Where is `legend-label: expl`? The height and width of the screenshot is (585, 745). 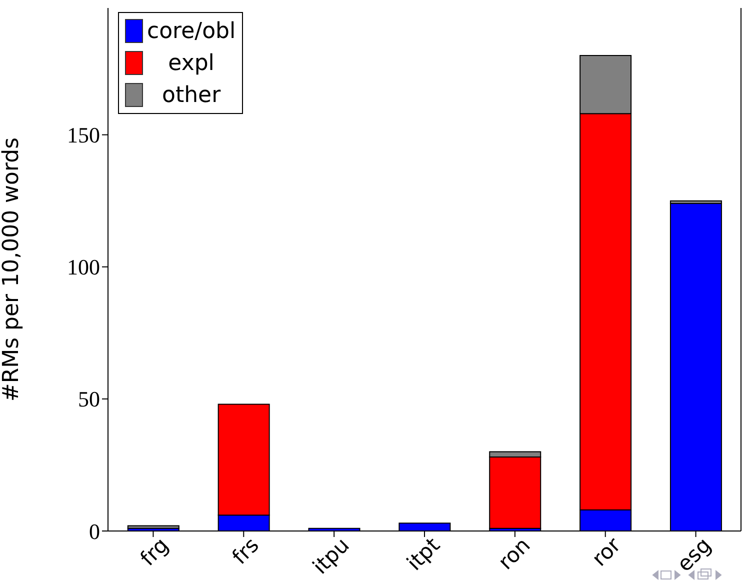 legend-label: expl is located at coordinates (191, 63).